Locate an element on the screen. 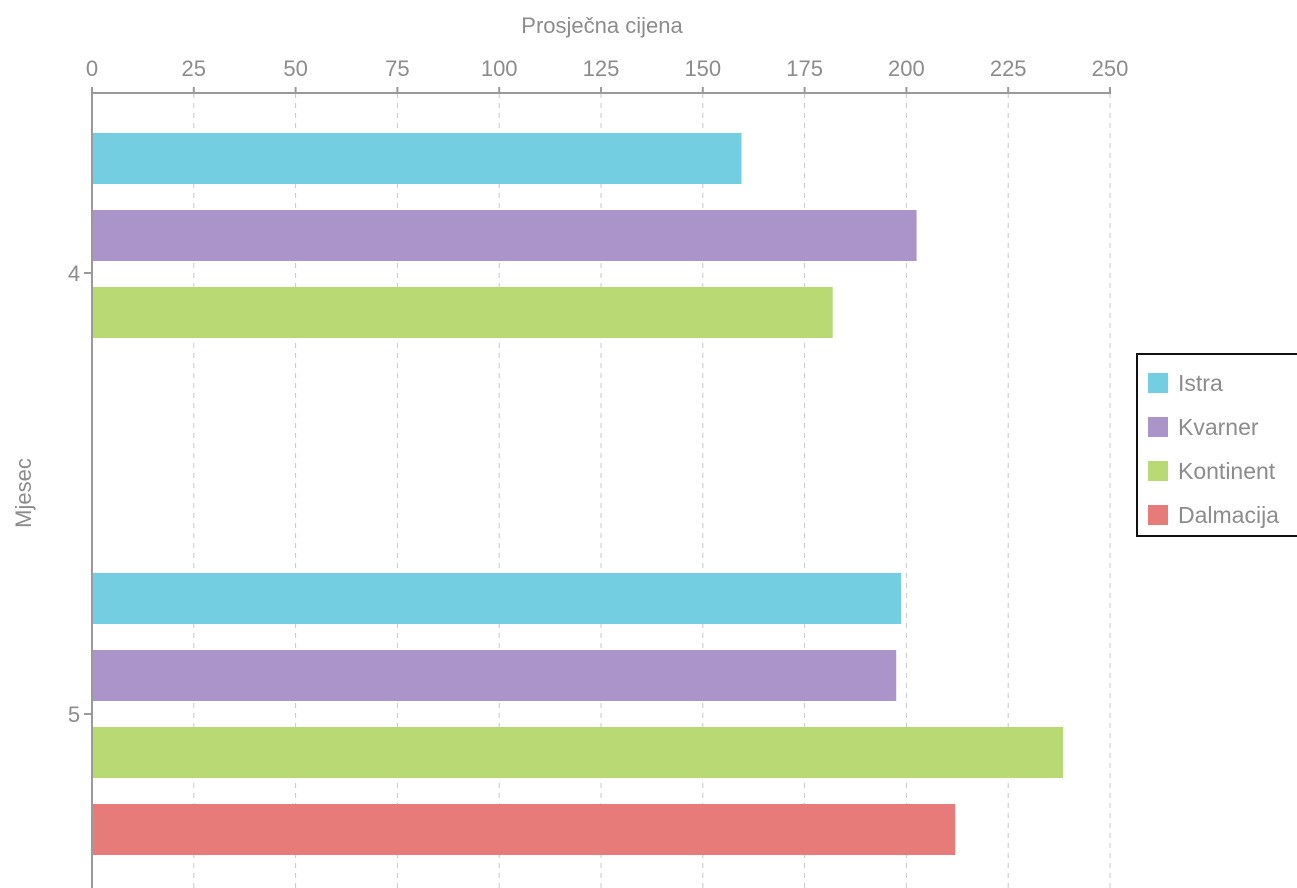  x-tick-label: 75 is located at coordinates (397, 68).